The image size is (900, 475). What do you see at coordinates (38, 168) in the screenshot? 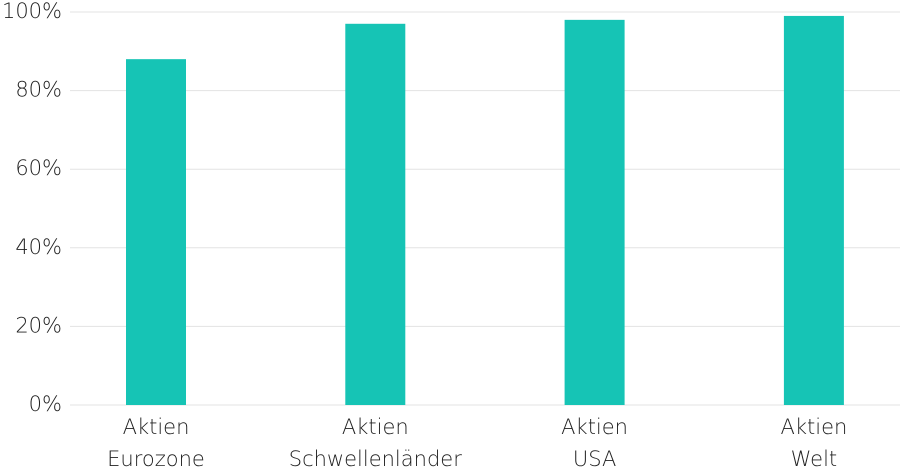
I see `y-tick-label: 60%` at bounding box center [38, 168].